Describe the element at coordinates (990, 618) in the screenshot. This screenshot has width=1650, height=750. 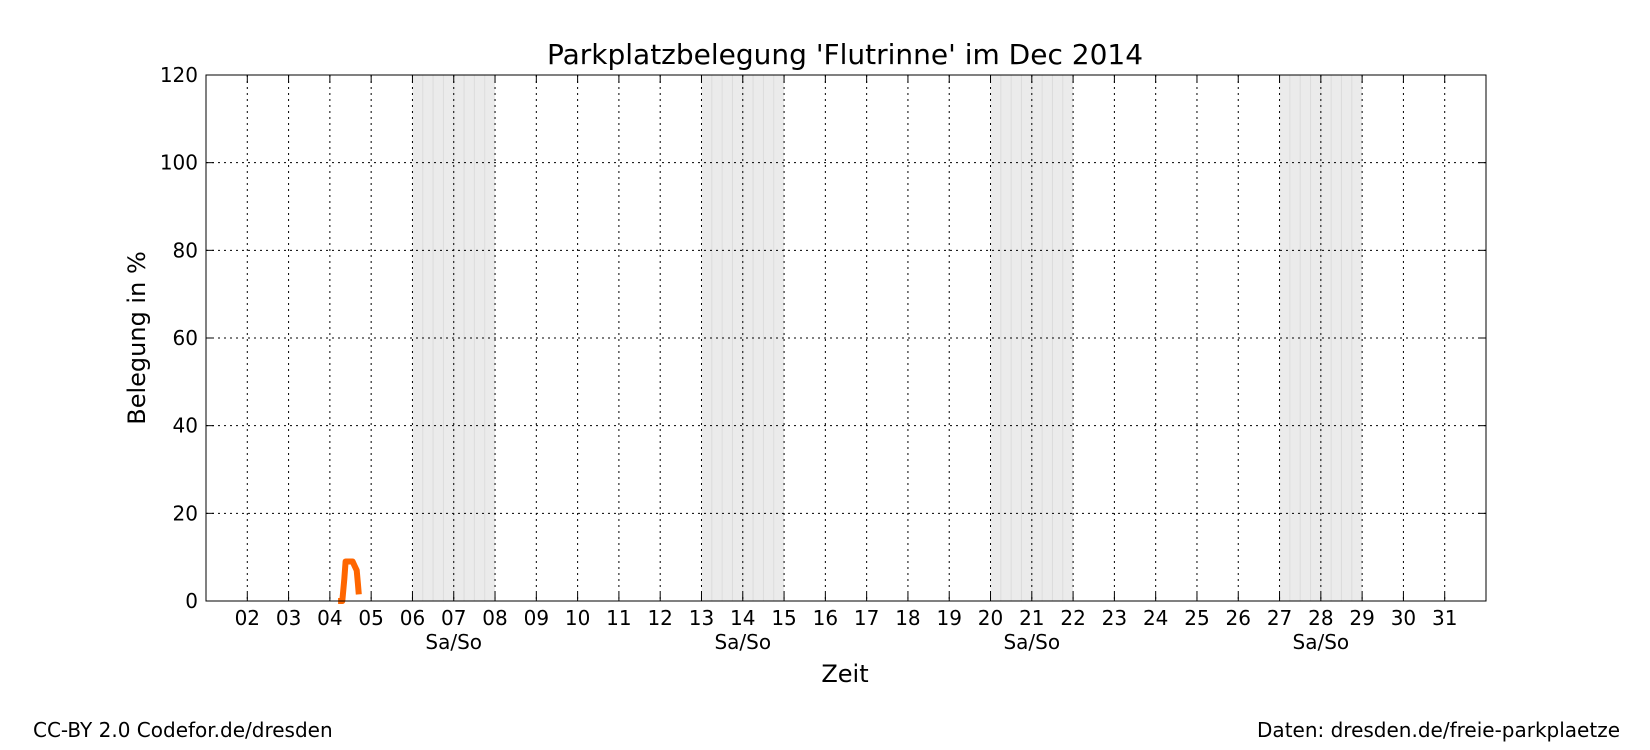
I see `x-tick-label: 20` at that location.